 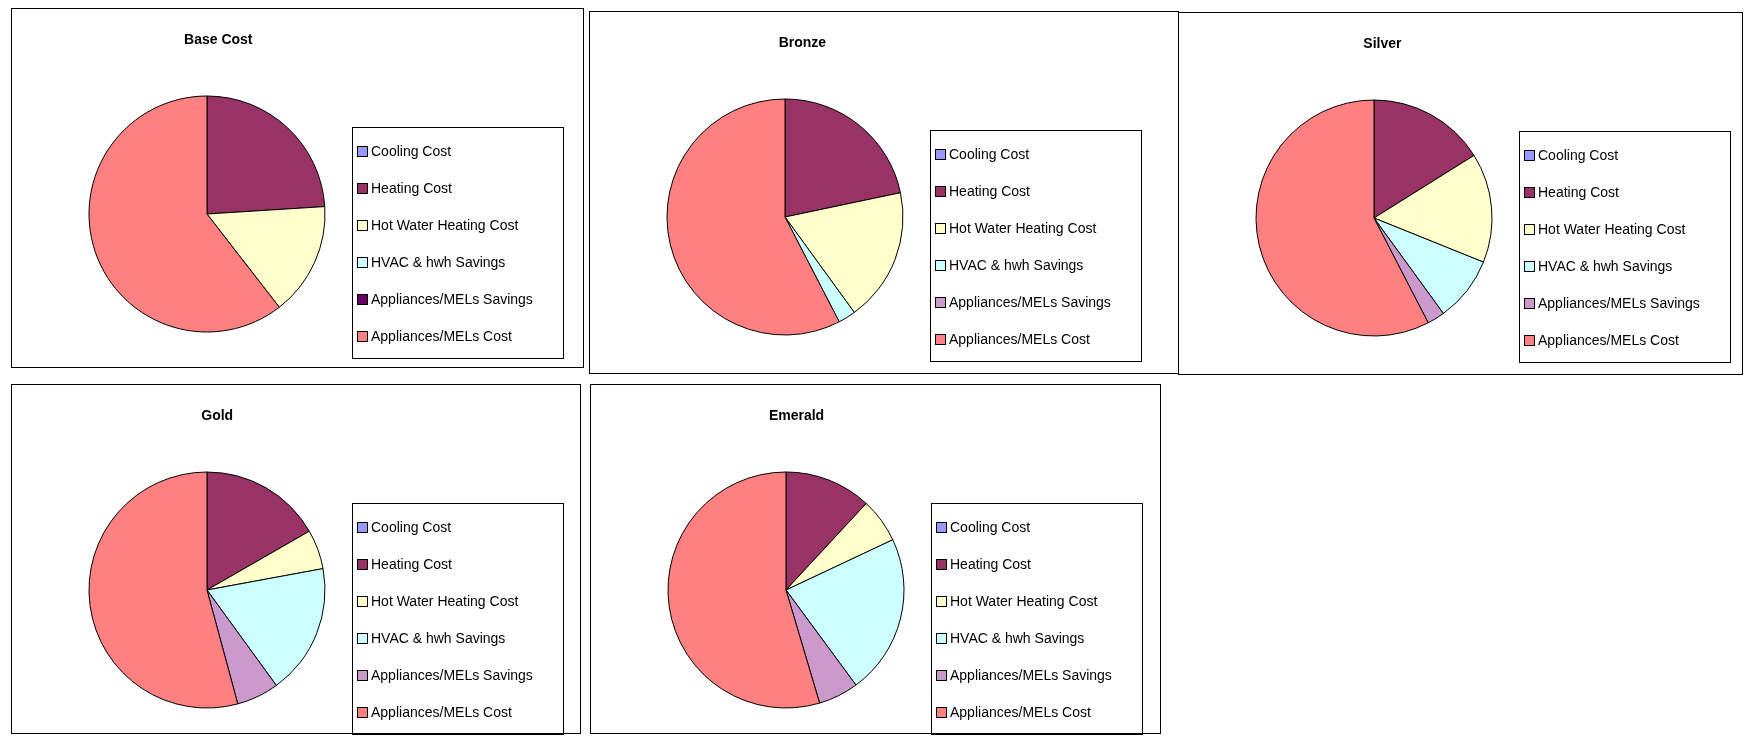 What do you see at coordinates (218, 39) in the screenshot?
I see `chart-title: Base Cost` at bounding box center [218, 39].